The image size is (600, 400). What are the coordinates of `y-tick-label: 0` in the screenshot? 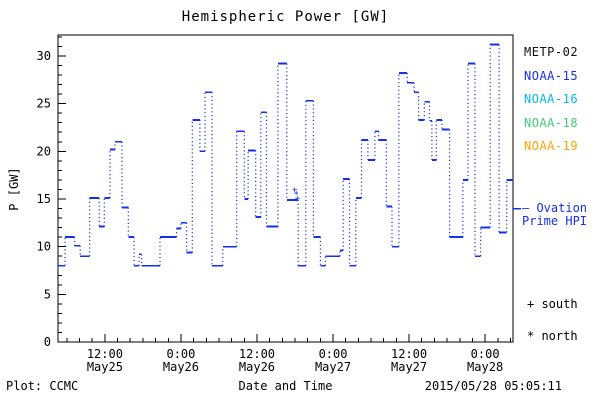 It's located at (47, 342).